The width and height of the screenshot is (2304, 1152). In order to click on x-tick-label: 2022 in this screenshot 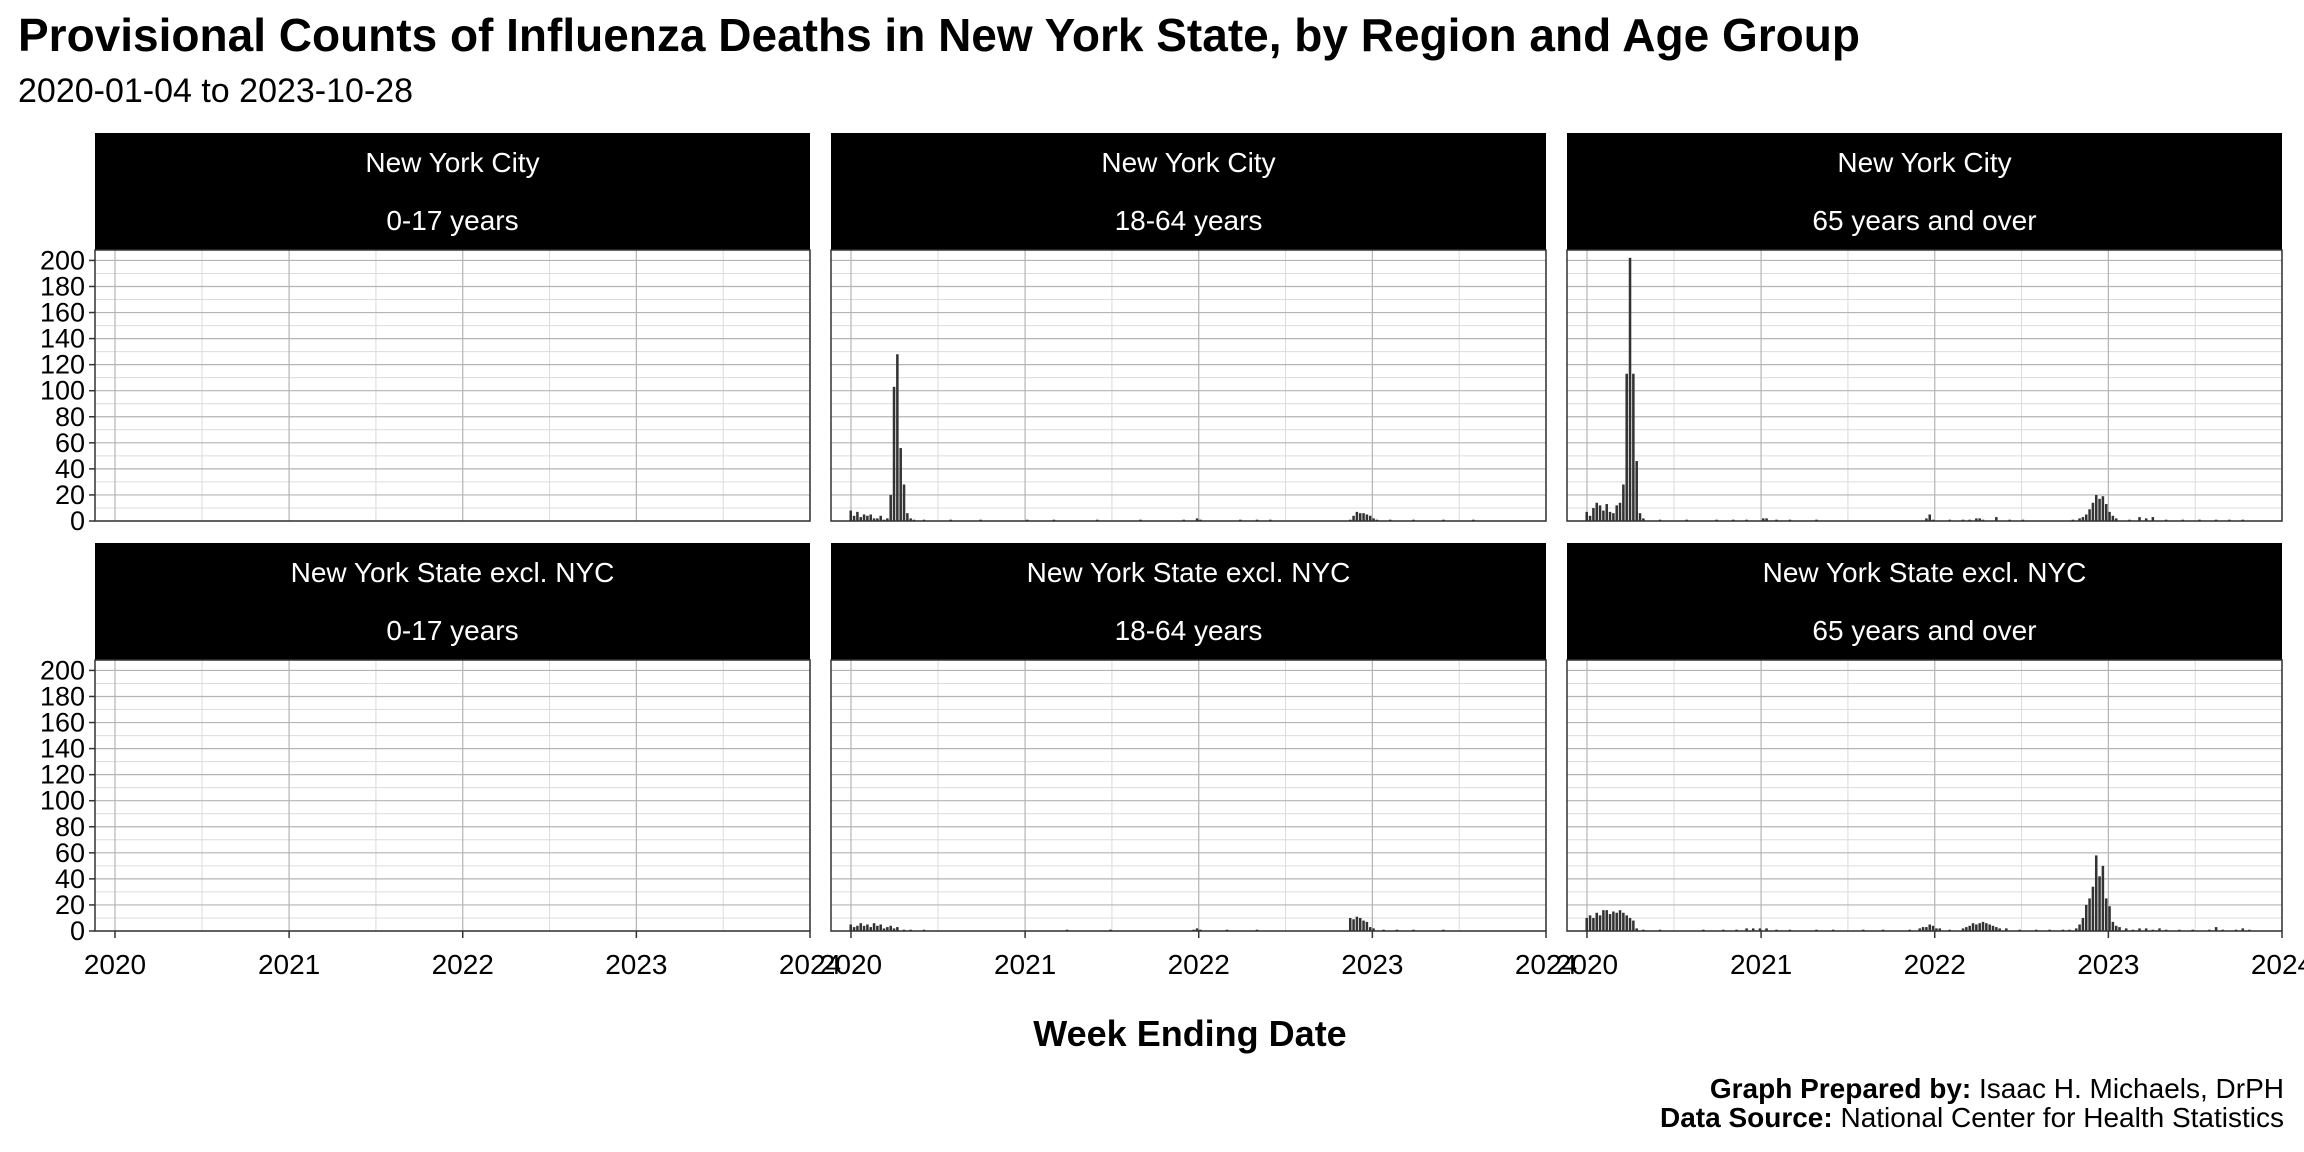, I will do `click(1935, 964)`.